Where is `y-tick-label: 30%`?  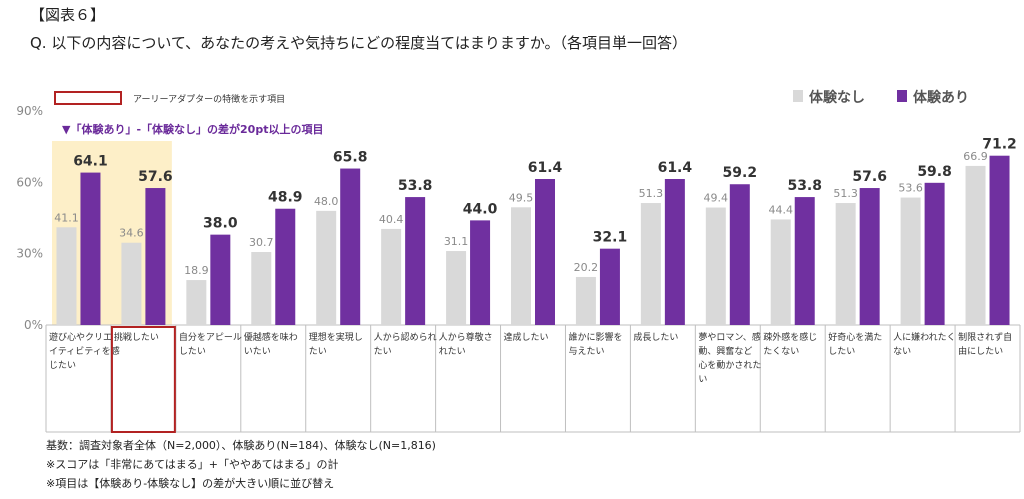 y-tick-label: 30% is located at coordinates (29, 254).